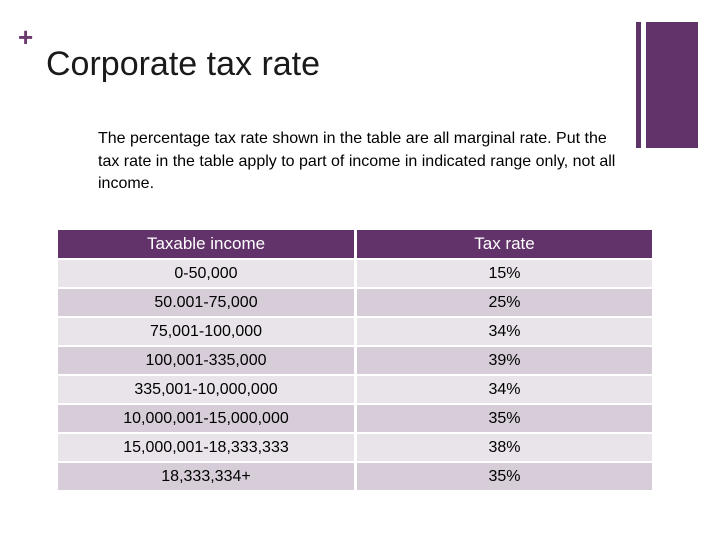  Describe the element at coordinates (207, 448) in the screenshot. I see `income-cell: 15,000,001-18,333,333` at that location.